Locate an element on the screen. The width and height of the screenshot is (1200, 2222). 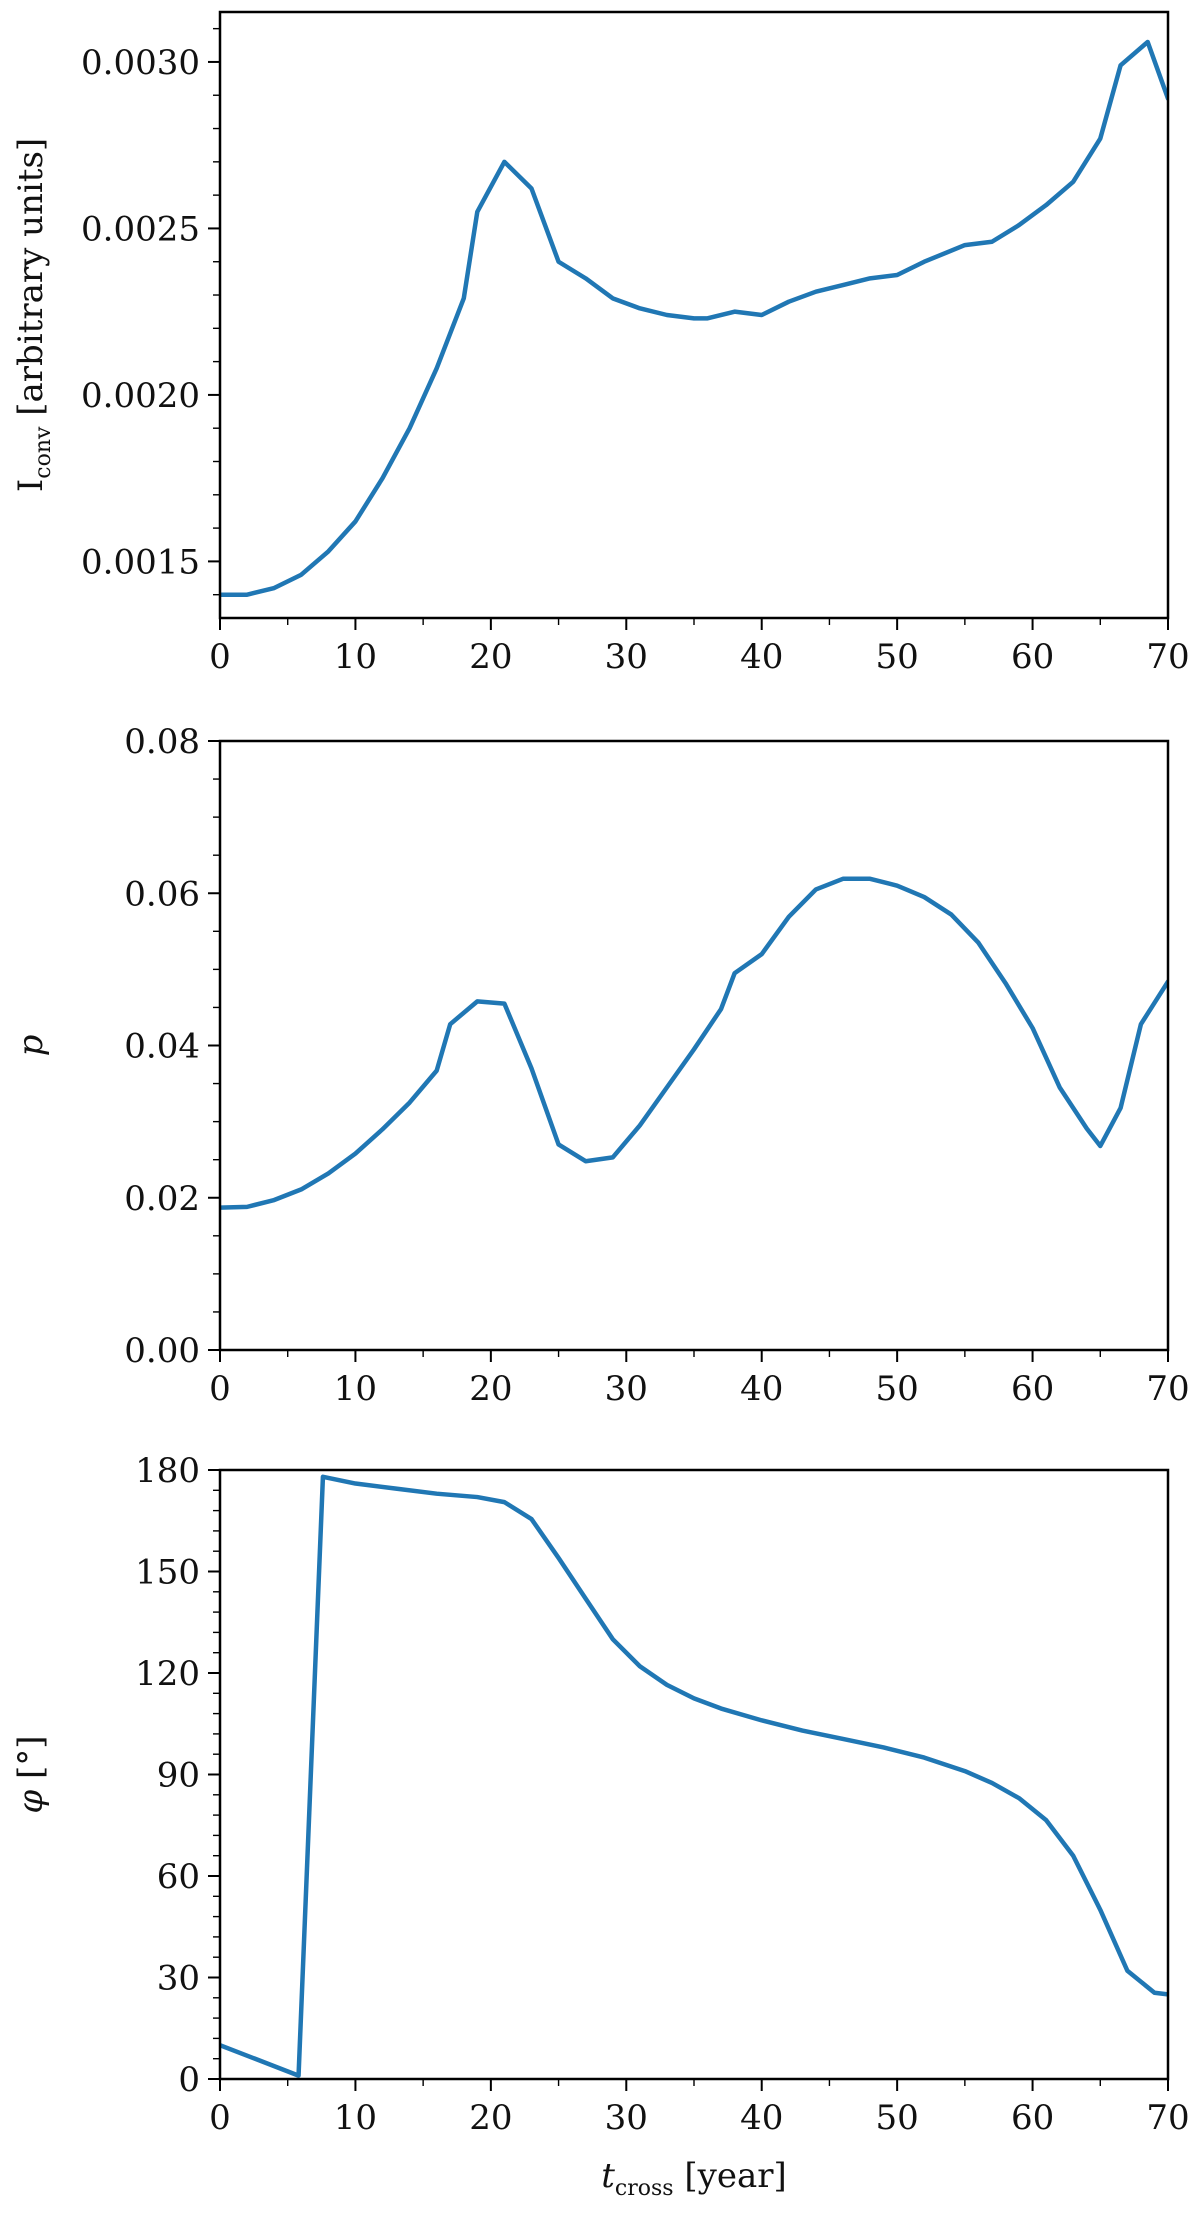
y-tick-label: 0.0015 is located at coordinates (140, 562).